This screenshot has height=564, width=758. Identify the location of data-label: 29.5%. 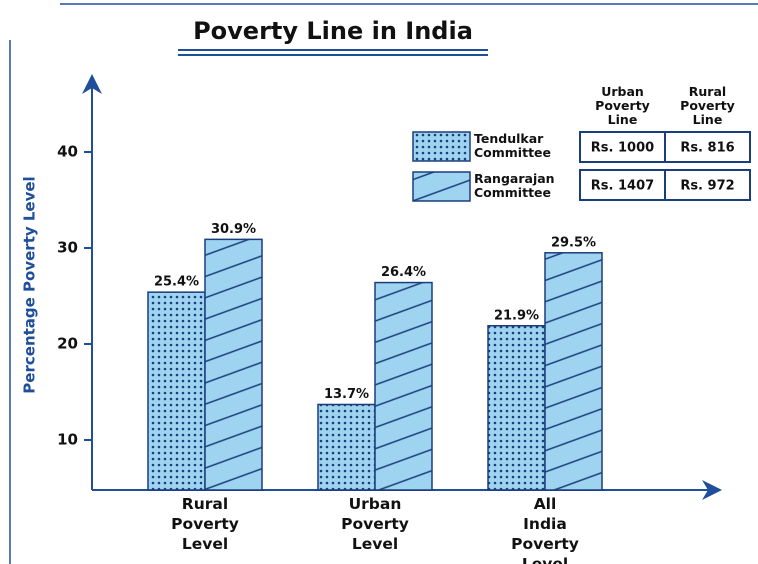
(573, 242).